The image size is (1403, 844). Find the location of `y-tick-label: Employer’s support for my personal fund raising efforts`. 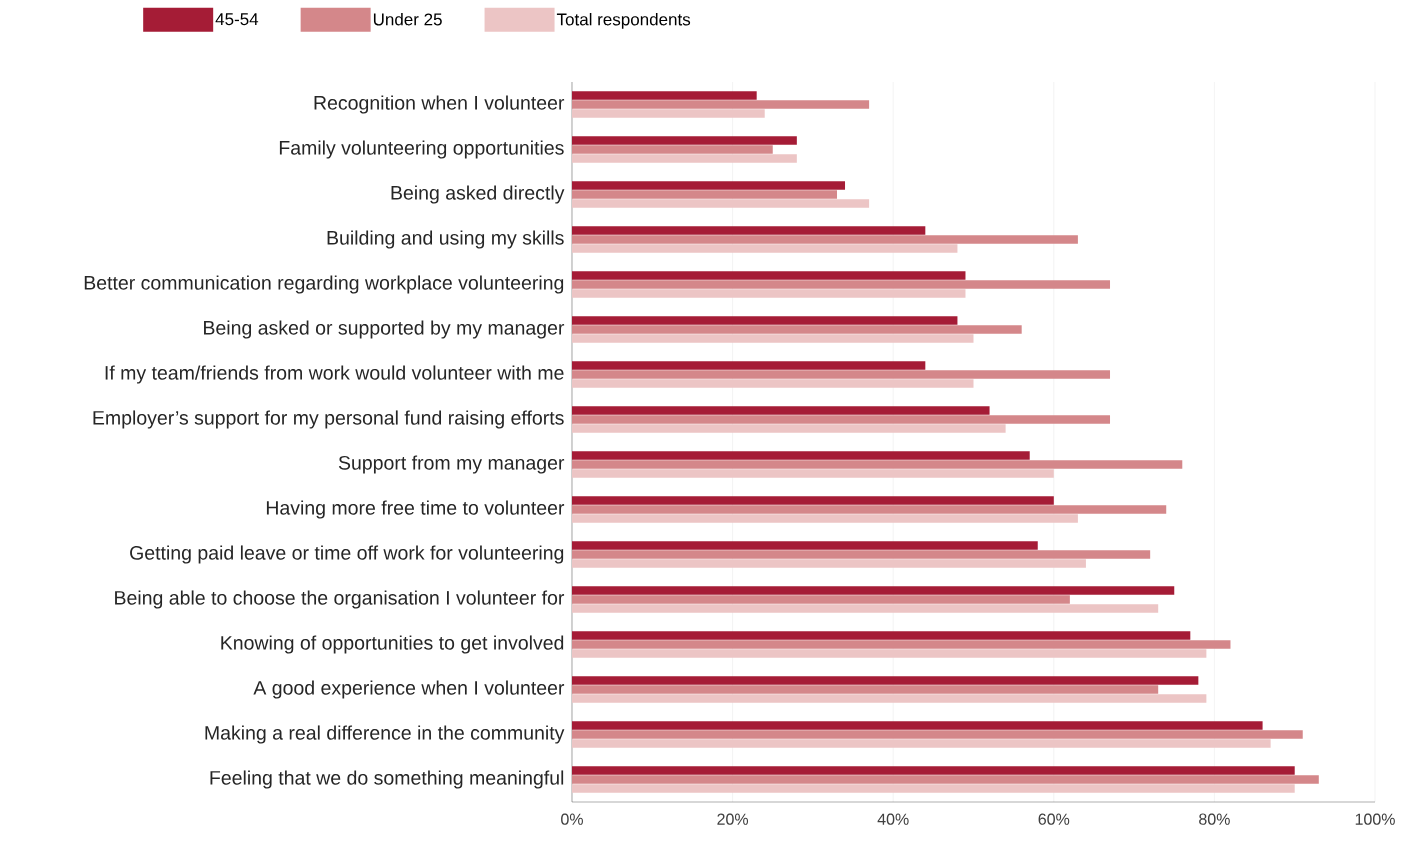

y-tick-label: Employer’s support for my personal fund raising efforts is located at coordinates (328, 419).